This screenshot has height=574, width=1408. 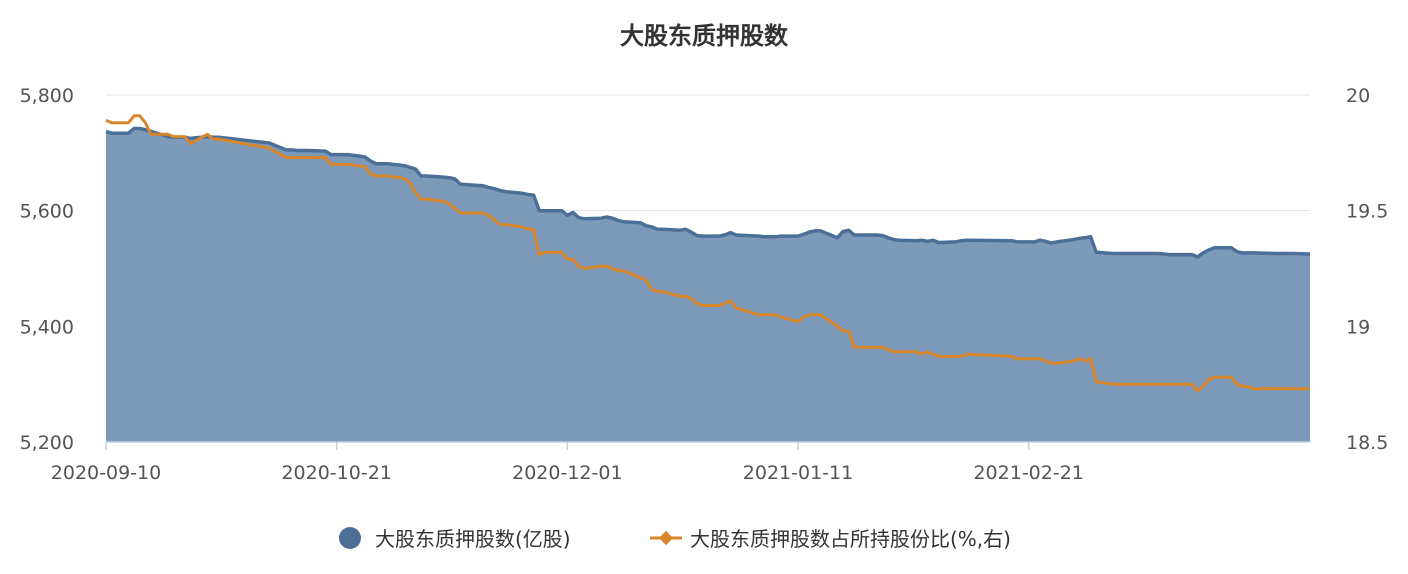 I want to click on x-tick-label: 2021-02-21, so click(x=1028, y=473).